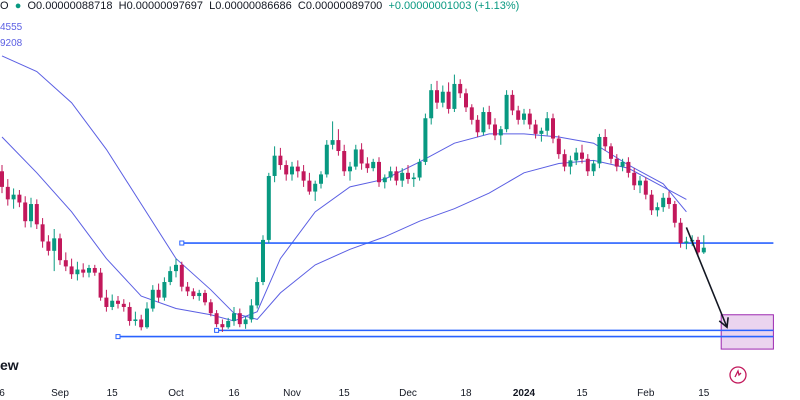 This screenshot has width=800, height=400. What do you see at coordinates (60, 393) in the screenshot?
I see `x-tick-label: Sep` at bounding box center [60, 393].